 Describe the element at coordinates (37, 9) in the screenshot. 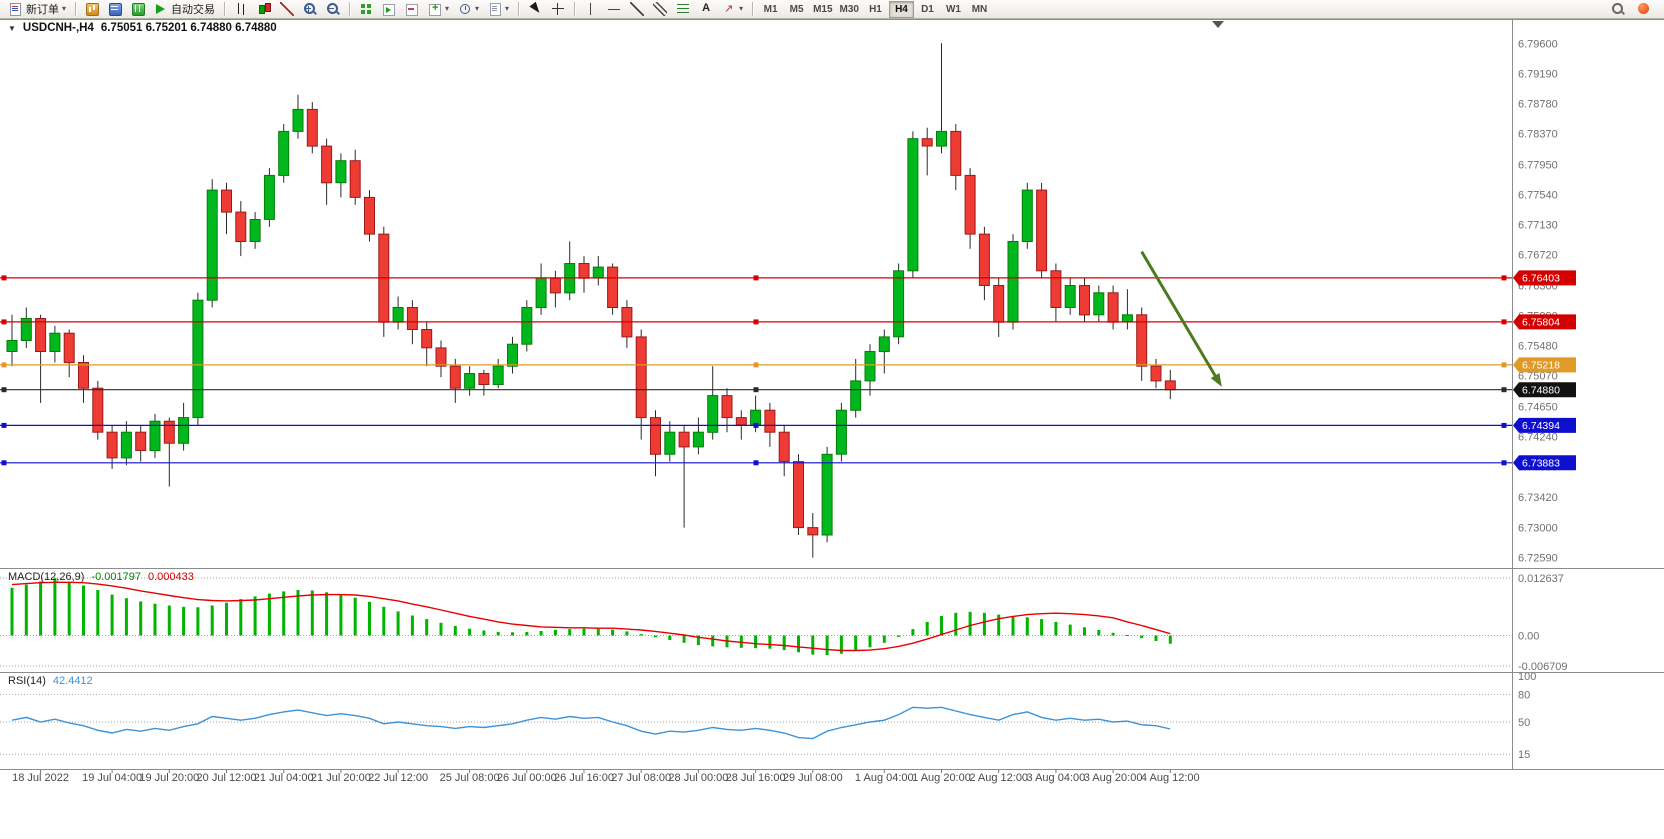

I see `new-order-button: 新订单 ▾` at that location.